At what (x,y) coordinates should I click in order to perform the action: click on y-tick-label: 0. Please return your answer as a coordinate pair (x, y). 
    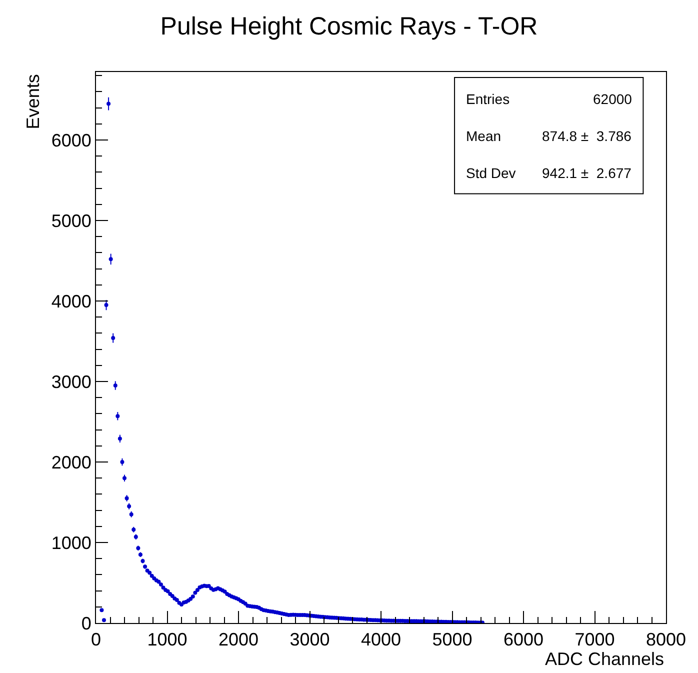
    Looking at the image, I should click on (86, 623).